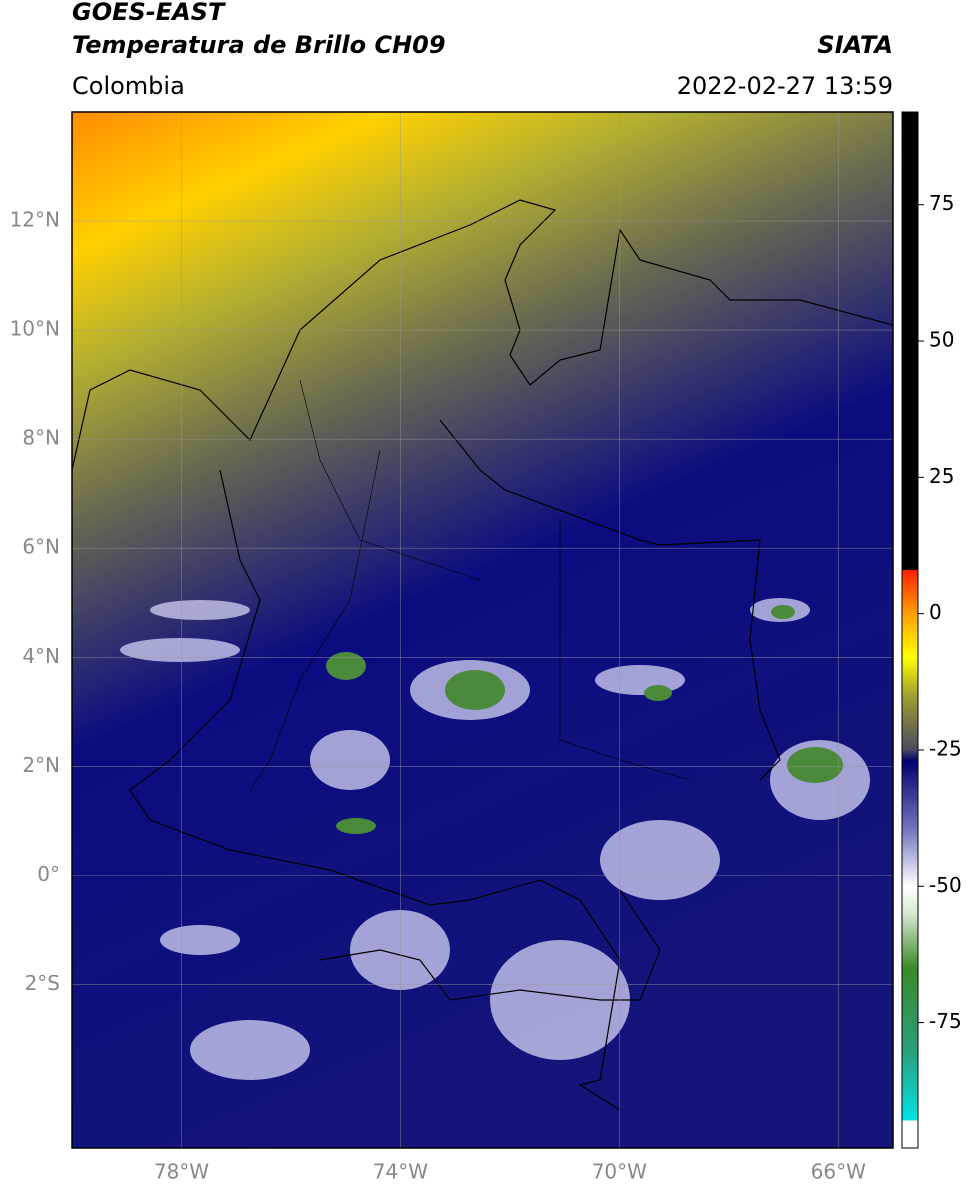 This screenshot has height=1194, width=966. What do you see at coordinates (259, 45) in the screenshot?
I see `subtitle: Temperatura de Brillo CH09` at bounding box center [259, 45].